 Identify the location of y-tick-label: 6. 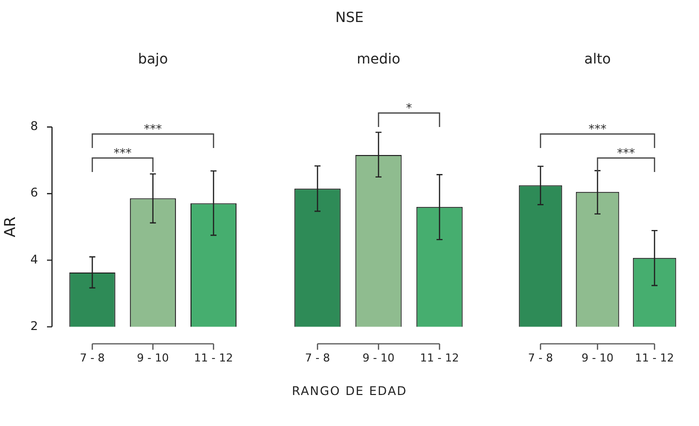
(34, 193).